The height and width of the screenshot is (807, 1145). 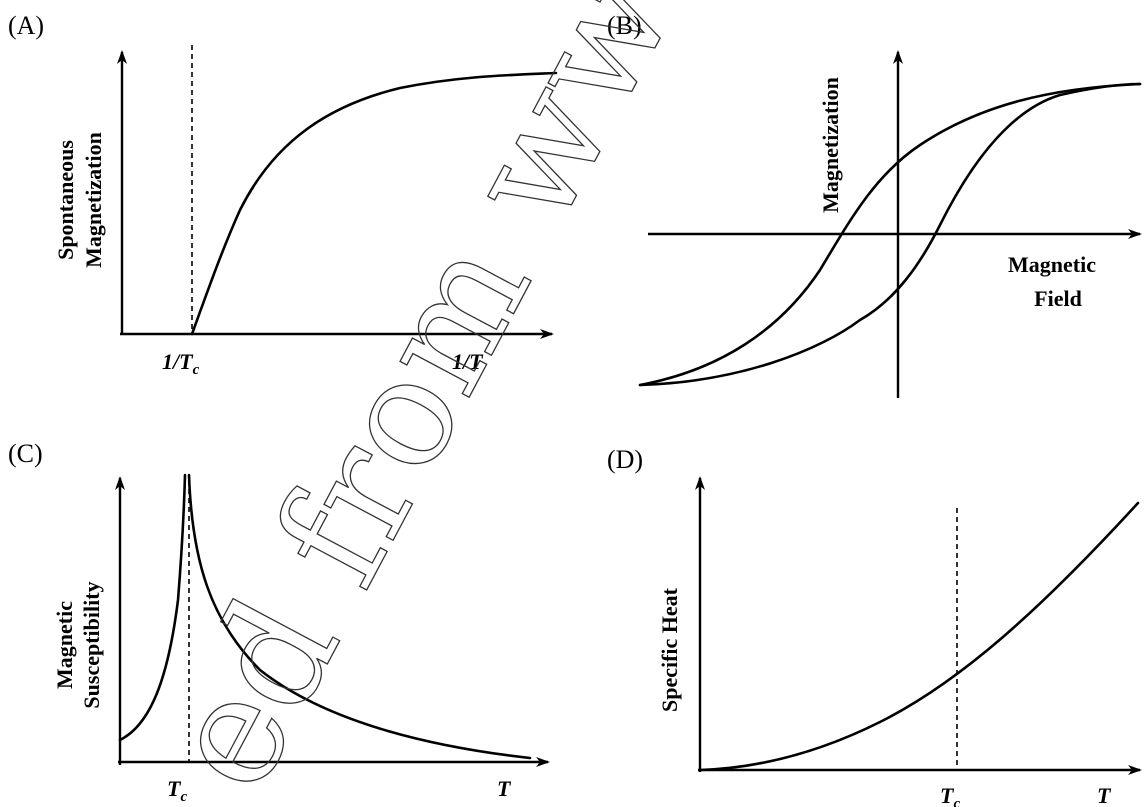 What do you see at coordinates (950, 795) in the screenshot?
I see `x-tick-tc-d: Tc` at bounding box center [950, 795].